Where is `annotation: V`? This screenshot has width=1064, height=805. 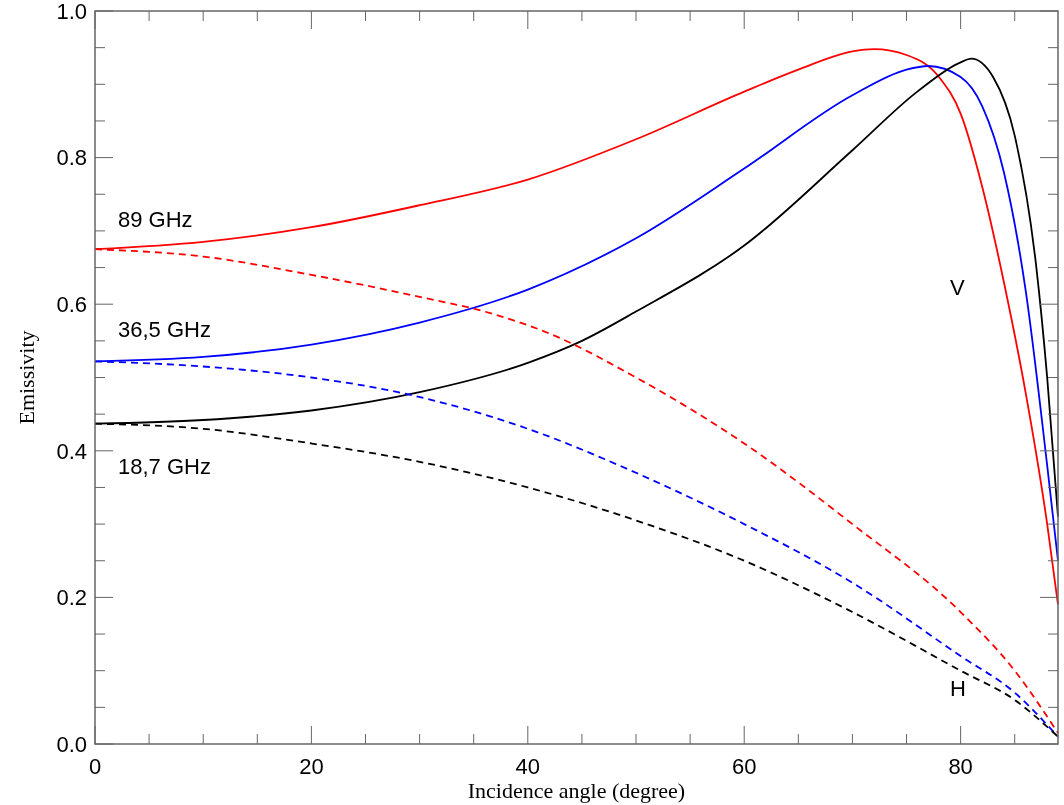
annotation: V is located at coordinates (957, 287).